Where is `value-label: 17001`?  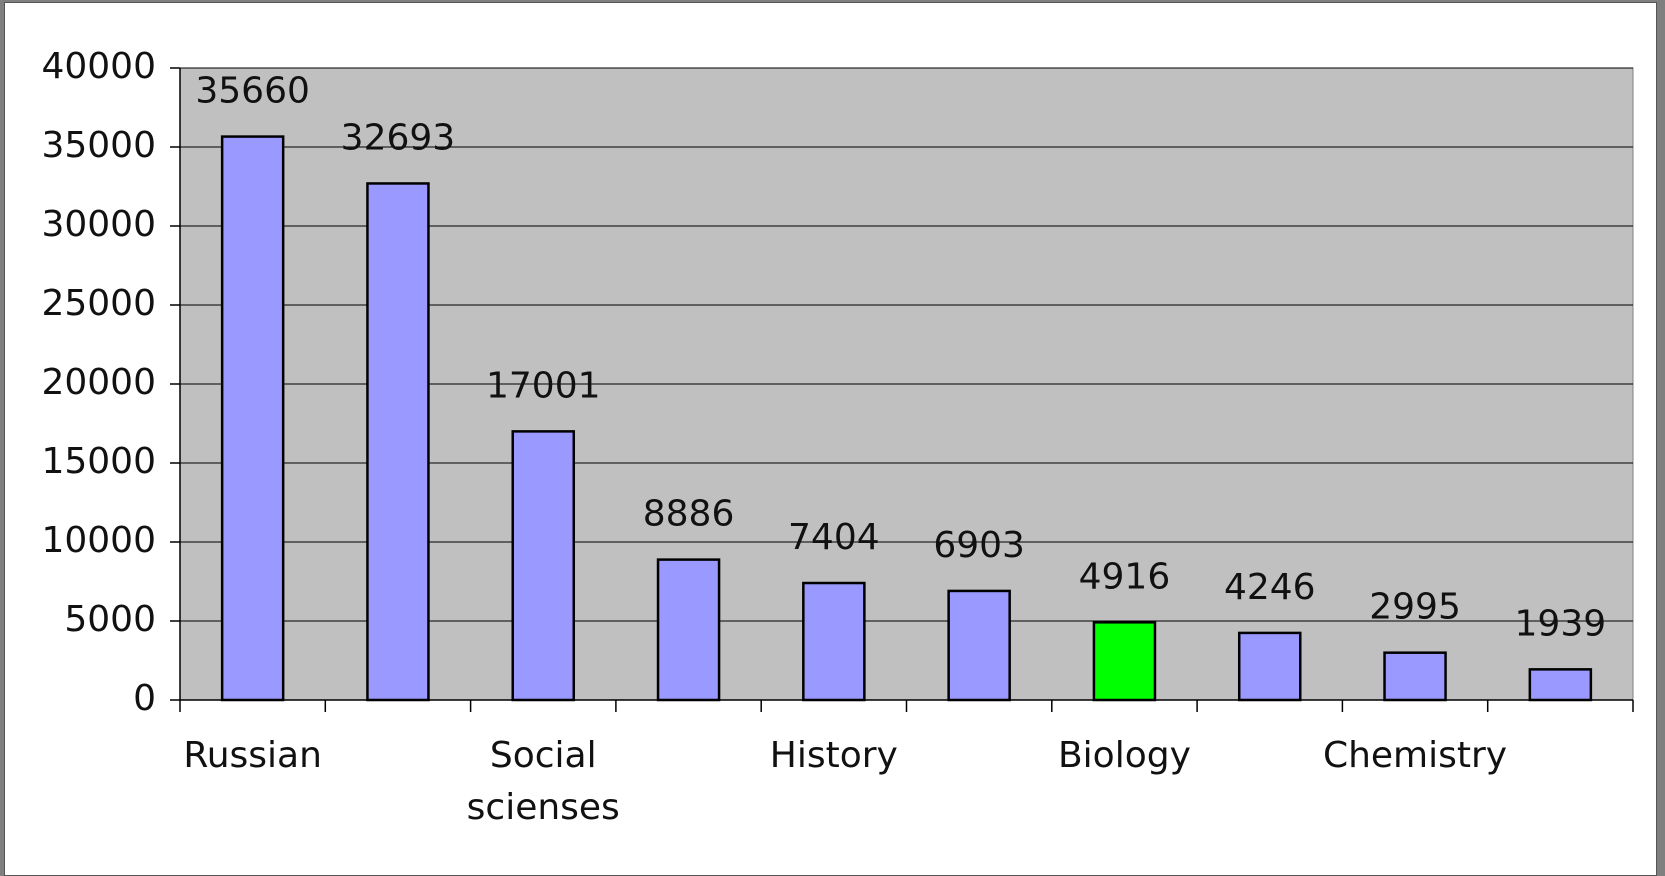
value-label: 17001 is located at coordinates (543, 385).